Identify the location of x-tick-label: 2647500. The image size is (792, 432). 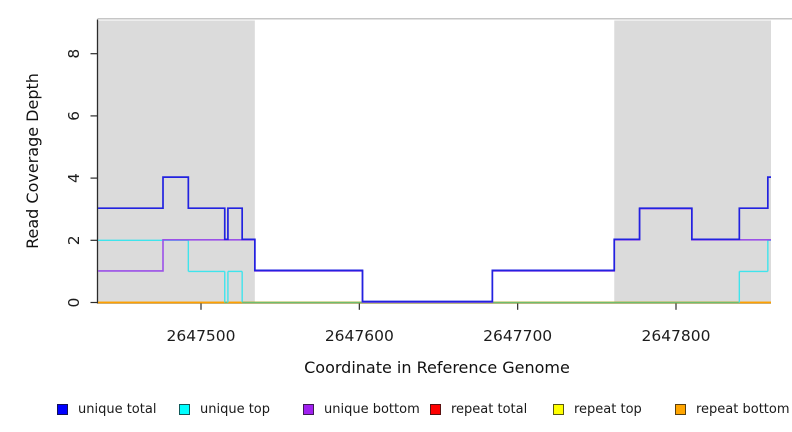
(200, 336).